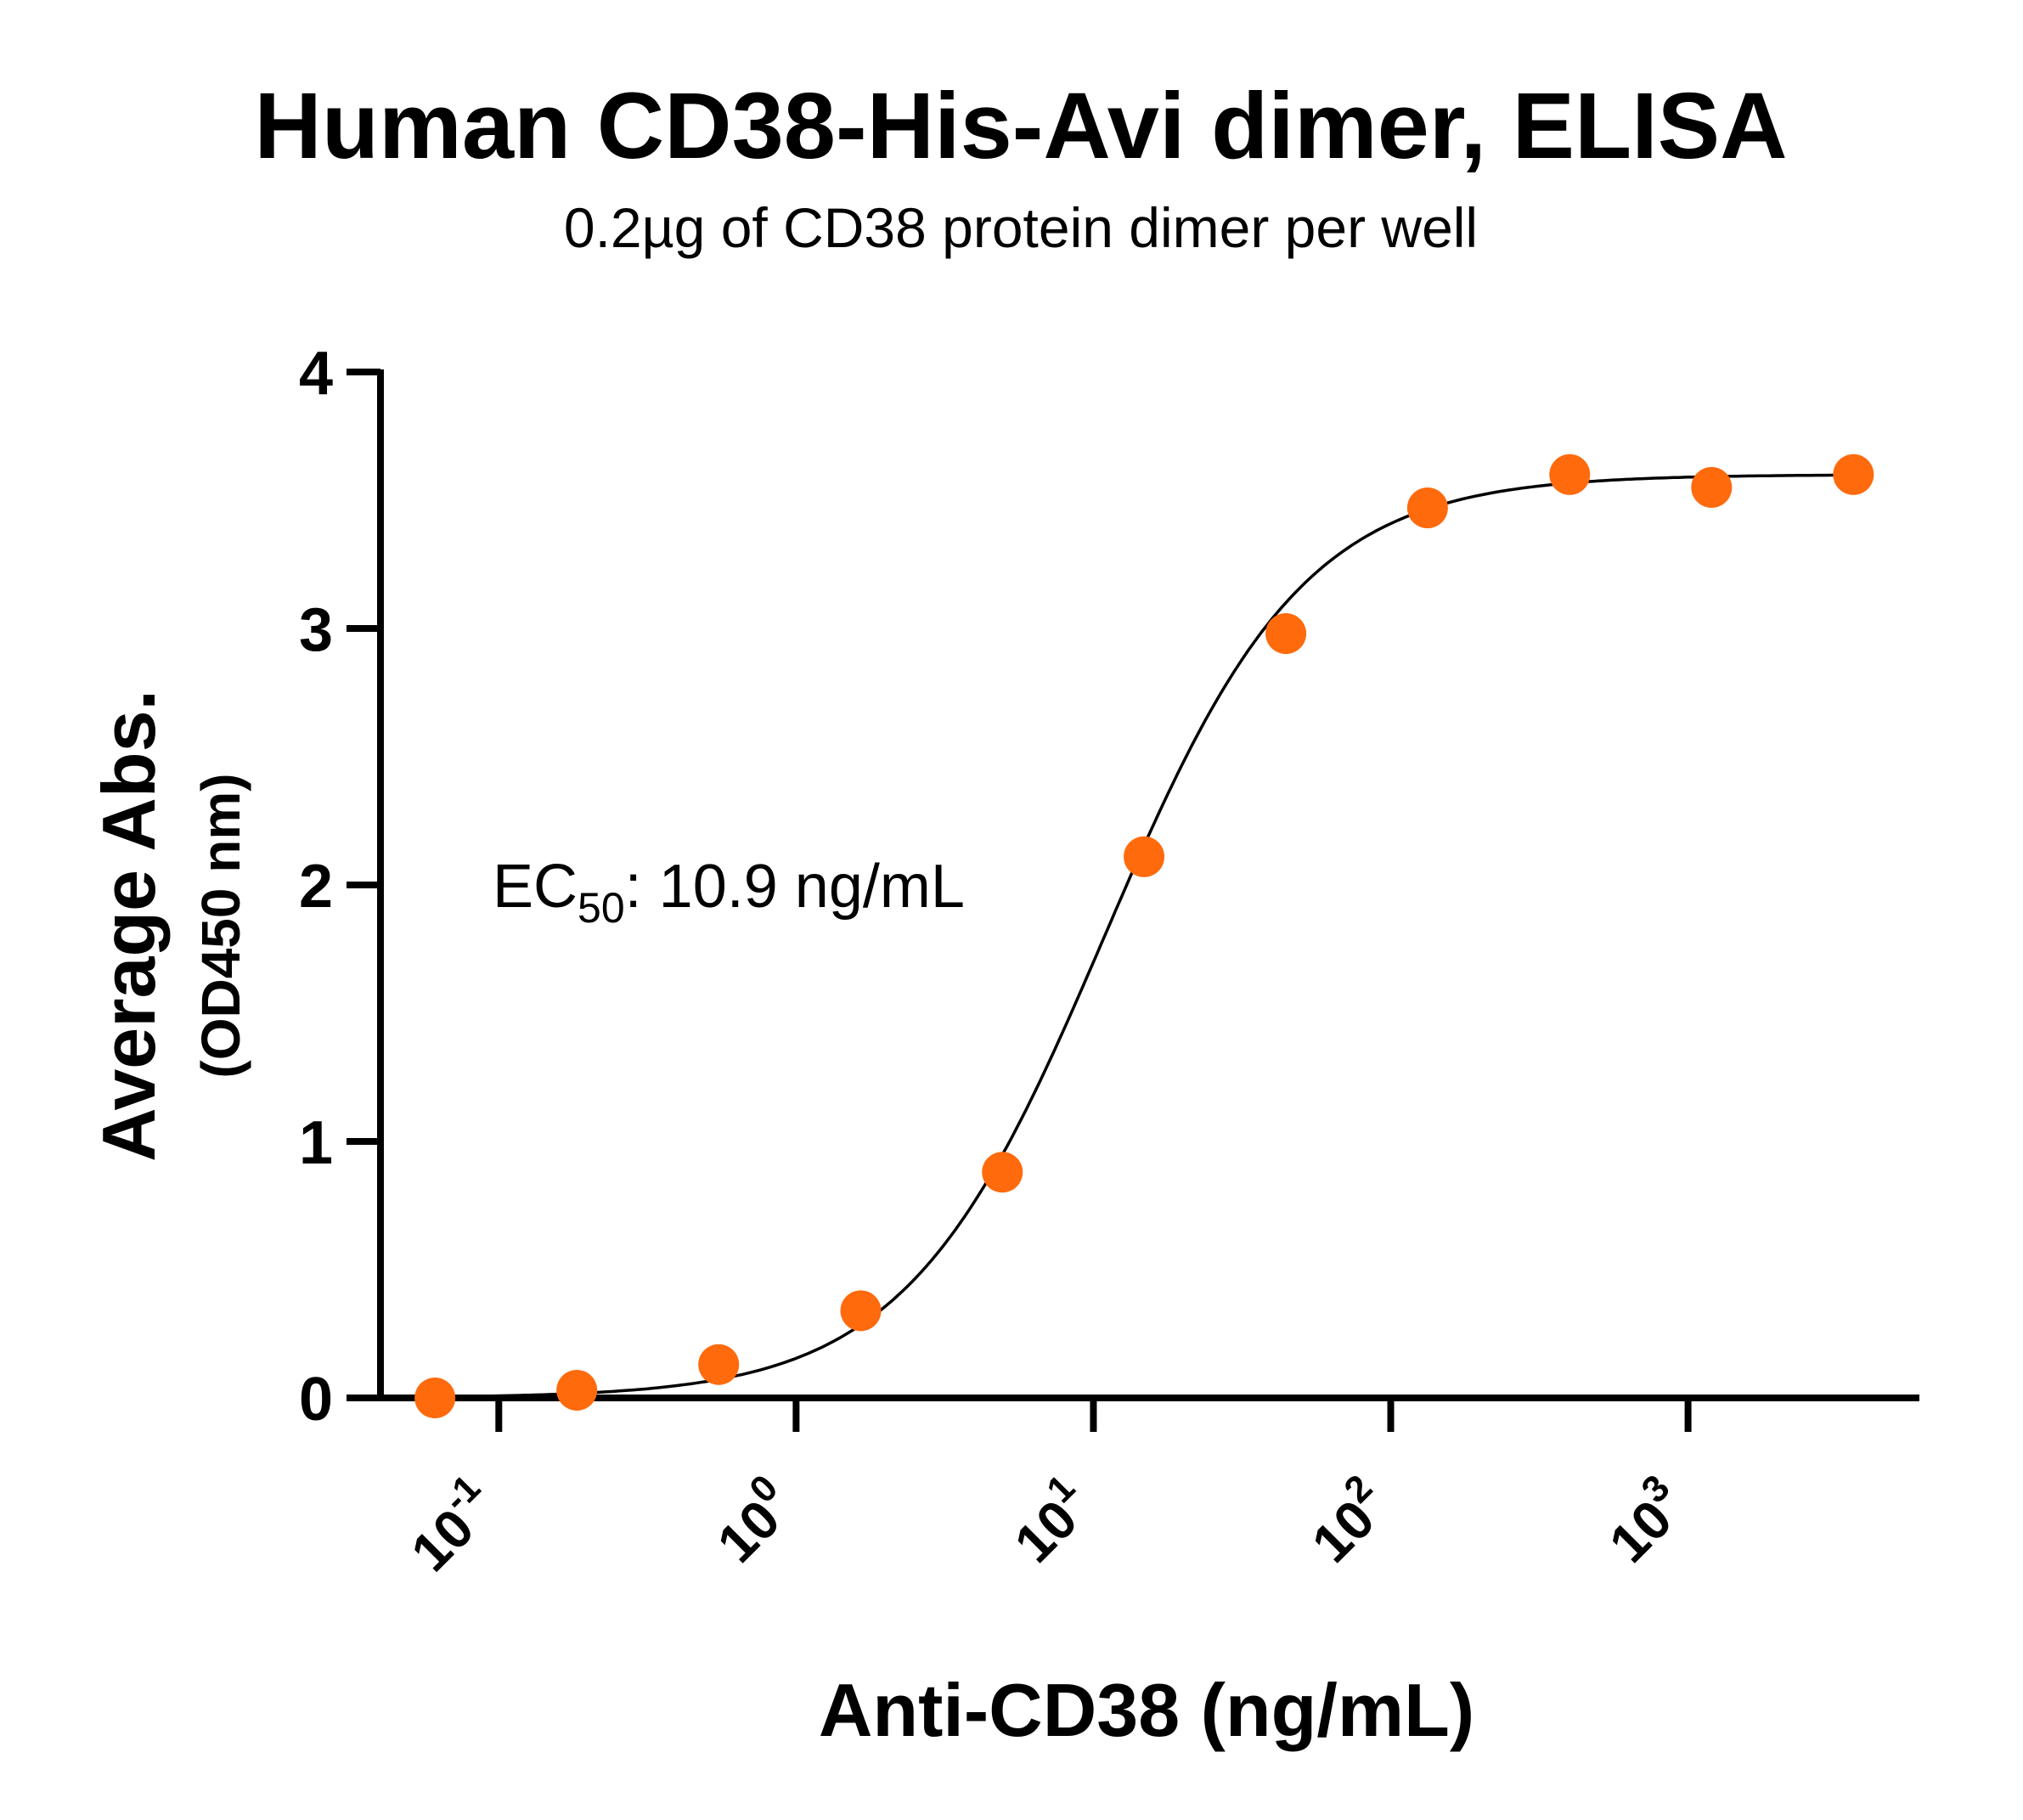 The width and height of the screenshot is (2023, 1820). I want to click on y-axis-title: Average Abs., so click(129, 926).